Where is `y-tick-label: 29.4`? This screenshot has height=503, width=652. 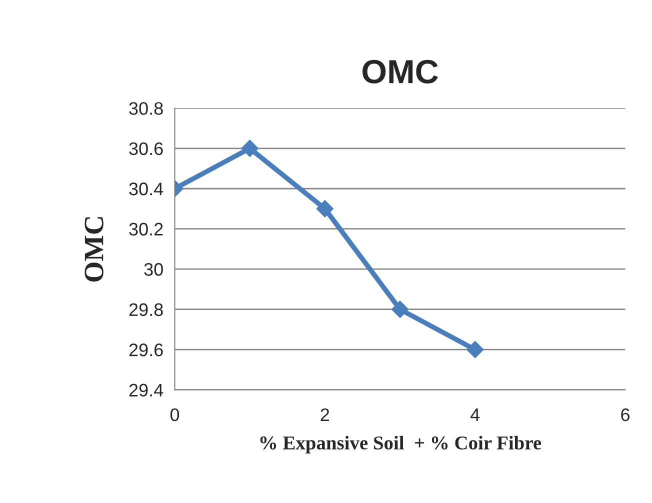 y-tick-label: 29.4 is located at coordinates (146, 390).